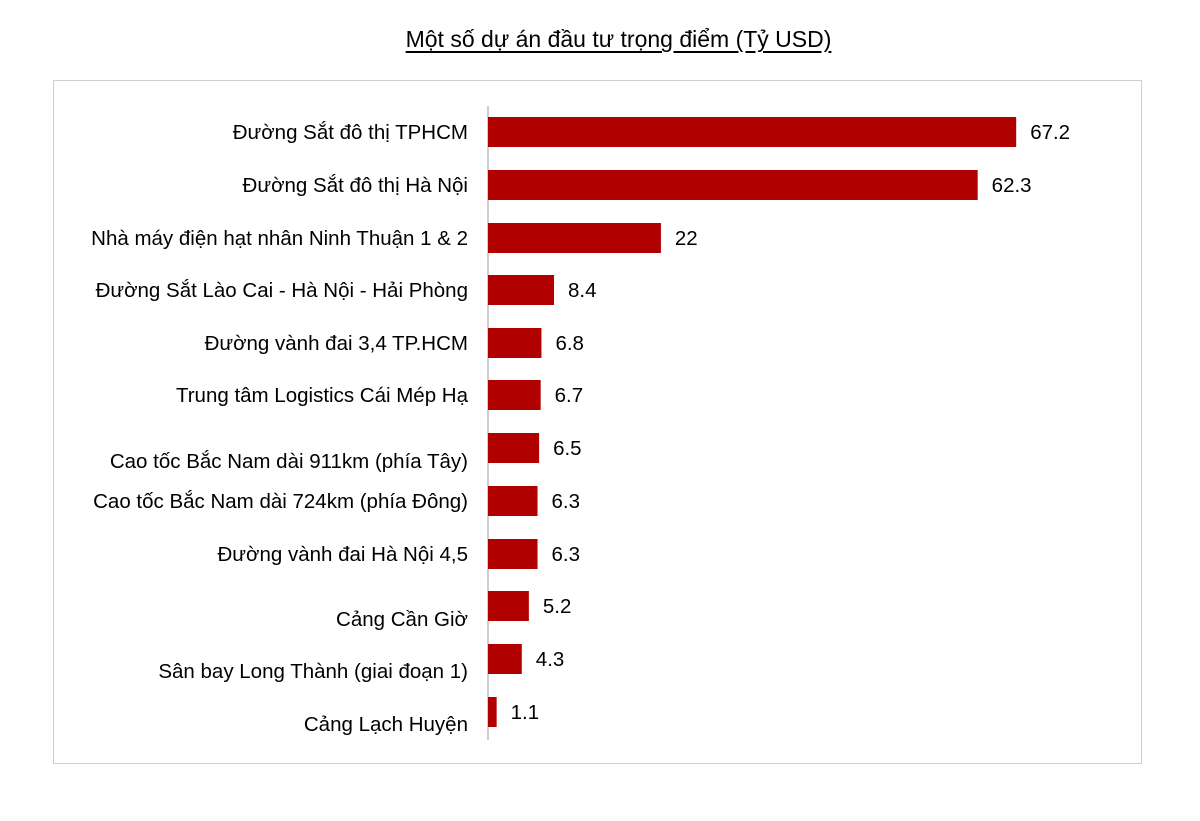 This screenshot has height=821, width=1200. I want to click on data-label: 4.3, so click(550, 659).